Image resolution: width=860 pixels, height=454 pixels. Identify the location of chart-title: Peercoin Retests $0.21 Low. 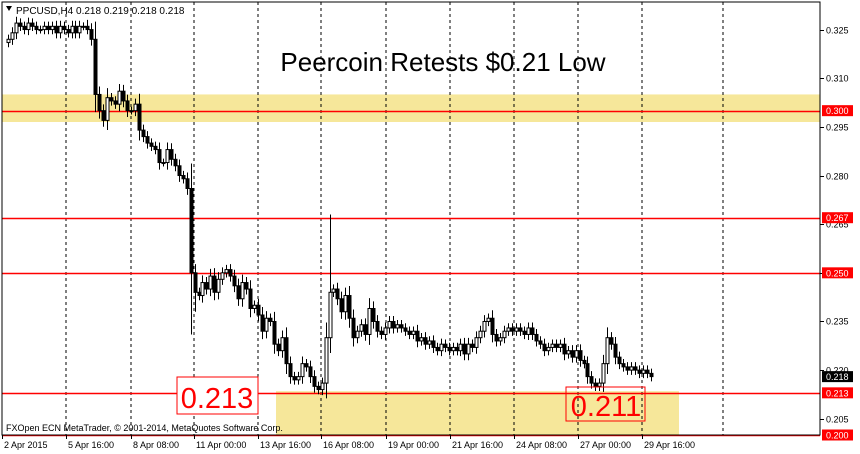
(442, 62).